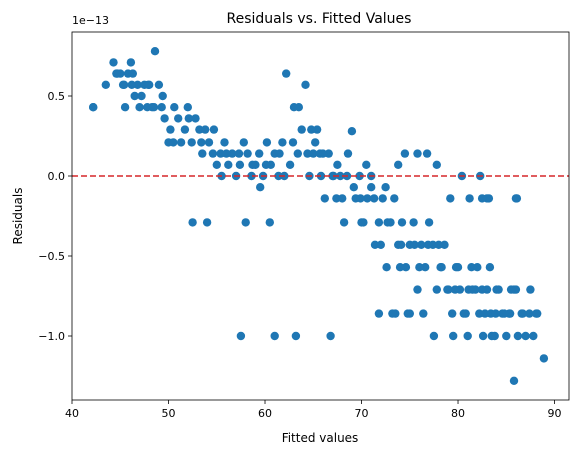 The height and width of the screenshot is (455, 578). Describe the element at coordinates (555, 413) in the screenshot. I see `x-tick-label: 90` at that location.